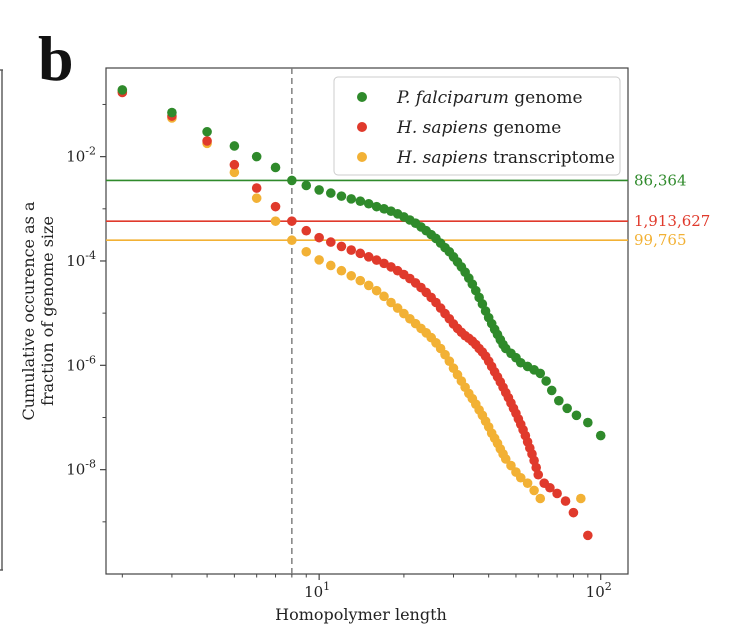  Describe the element at coordinates (672, 221) in the screenshot. I see `threshold-label-sapiens_genome: 1,913,627` at that location.